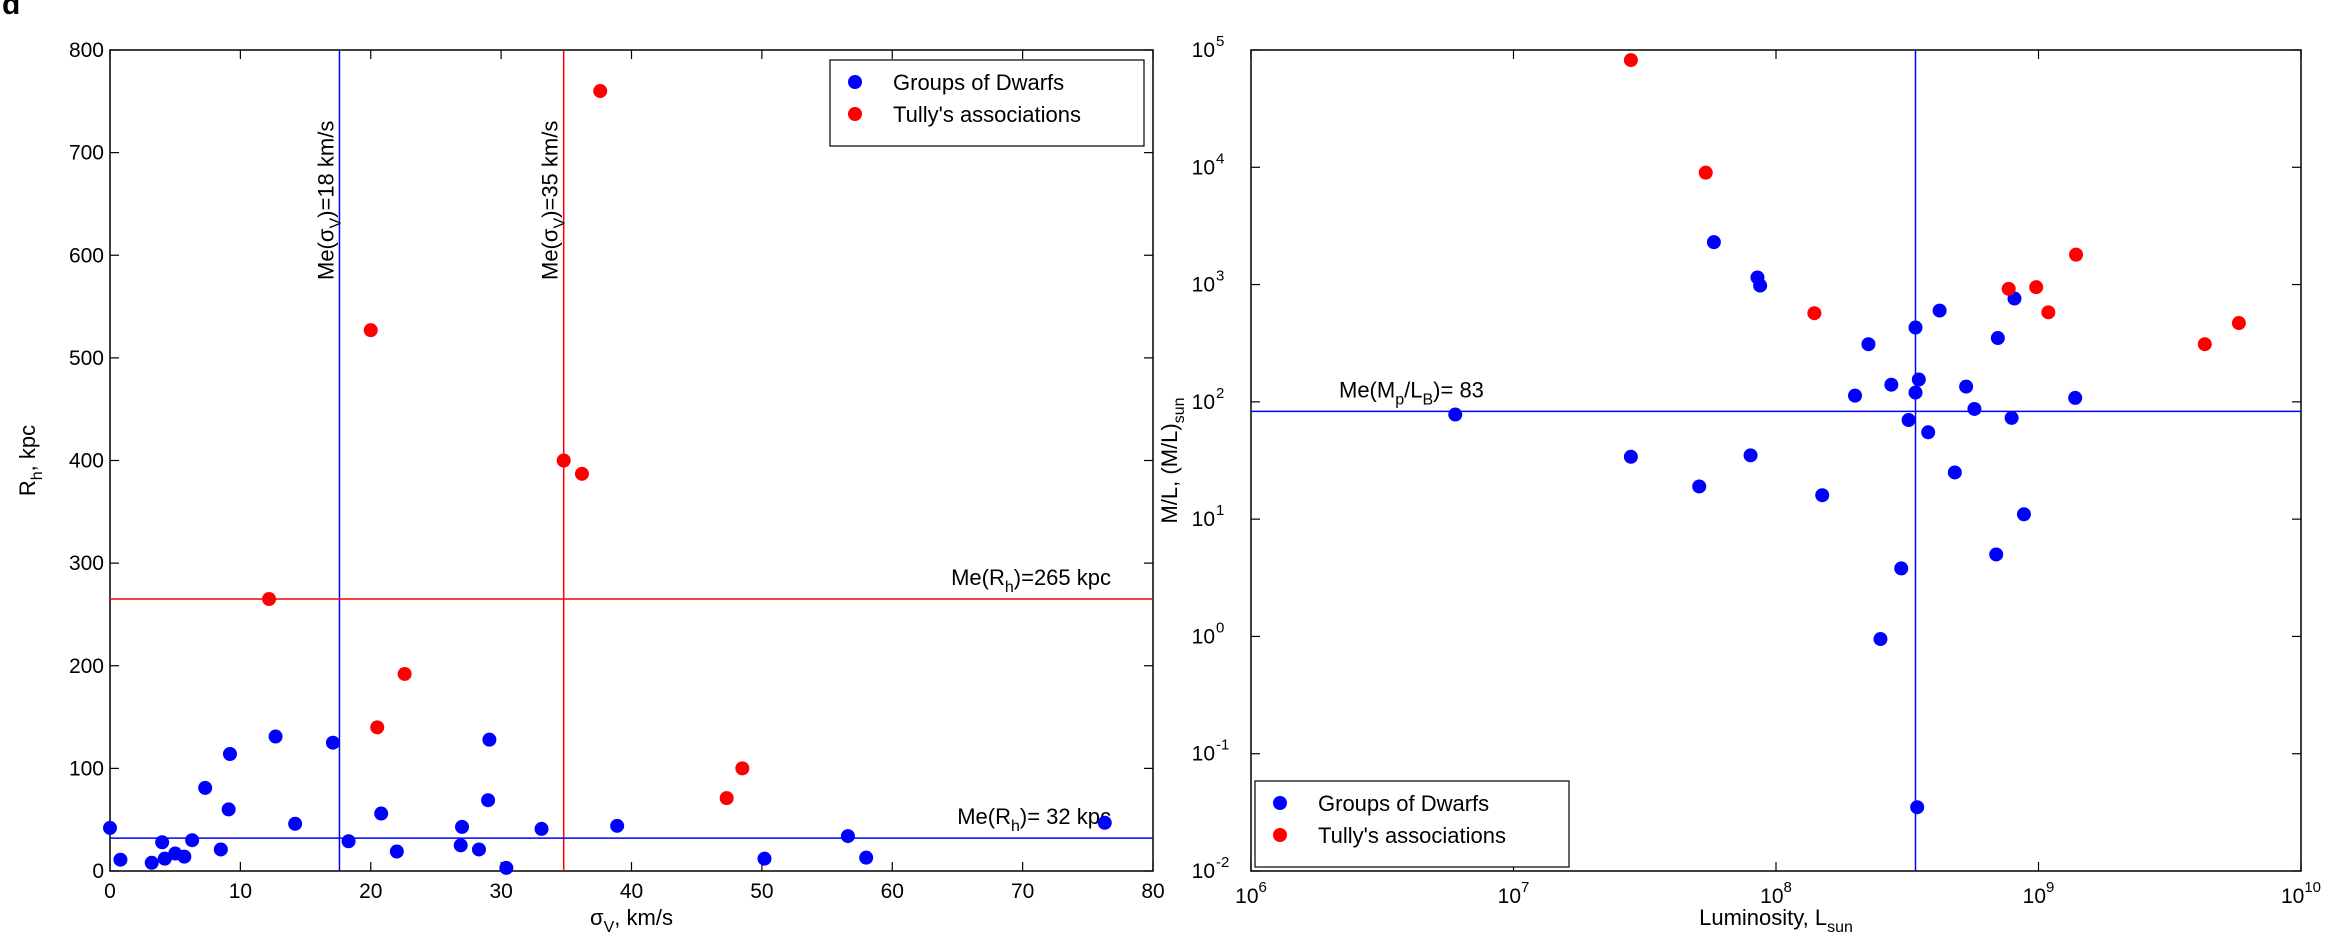 The image size is (2337, 942). I want to click on x-axis-label: σV, km/s, so click(631, 920).